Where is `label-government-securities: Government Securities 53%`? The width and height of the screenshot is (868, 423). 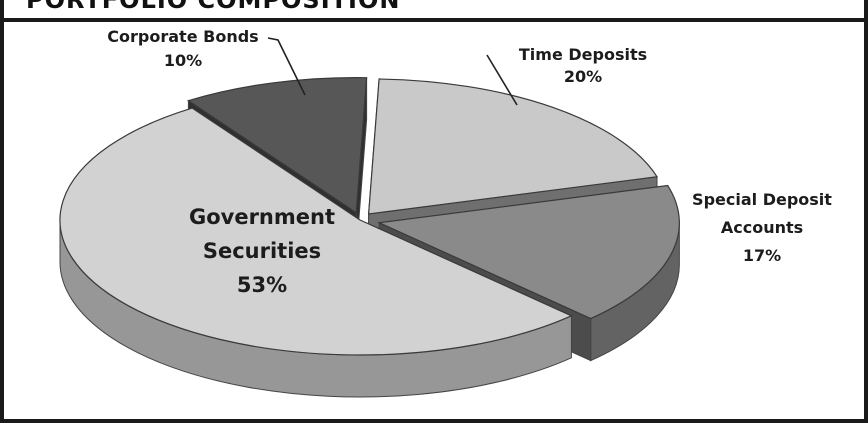 label-government-securities: Government Securities 53% is located at coordinates (262, 251).